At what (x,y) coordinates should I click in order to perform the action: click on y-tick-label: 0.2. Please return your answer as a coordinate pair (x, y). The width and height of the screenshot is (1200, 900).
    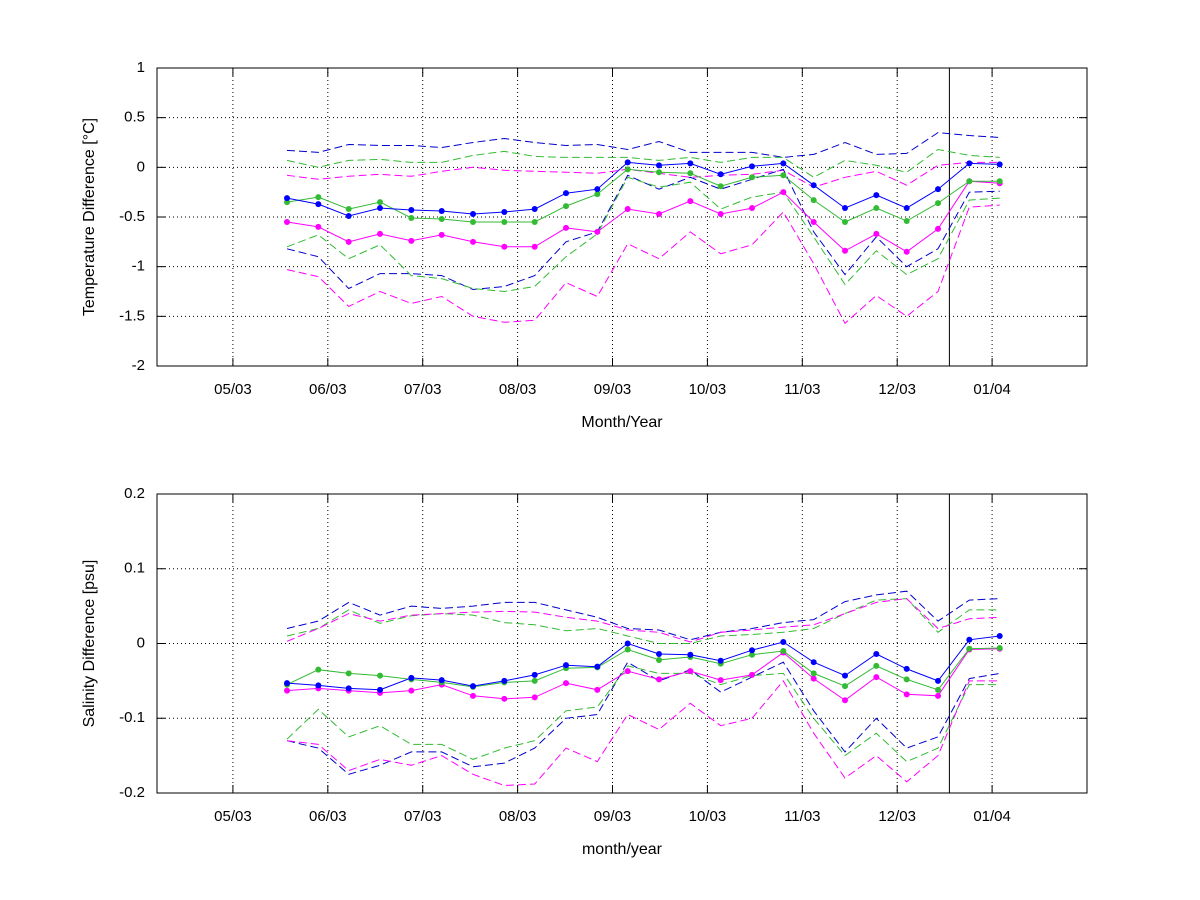
    Looking at the image, I should click on (134, 493).